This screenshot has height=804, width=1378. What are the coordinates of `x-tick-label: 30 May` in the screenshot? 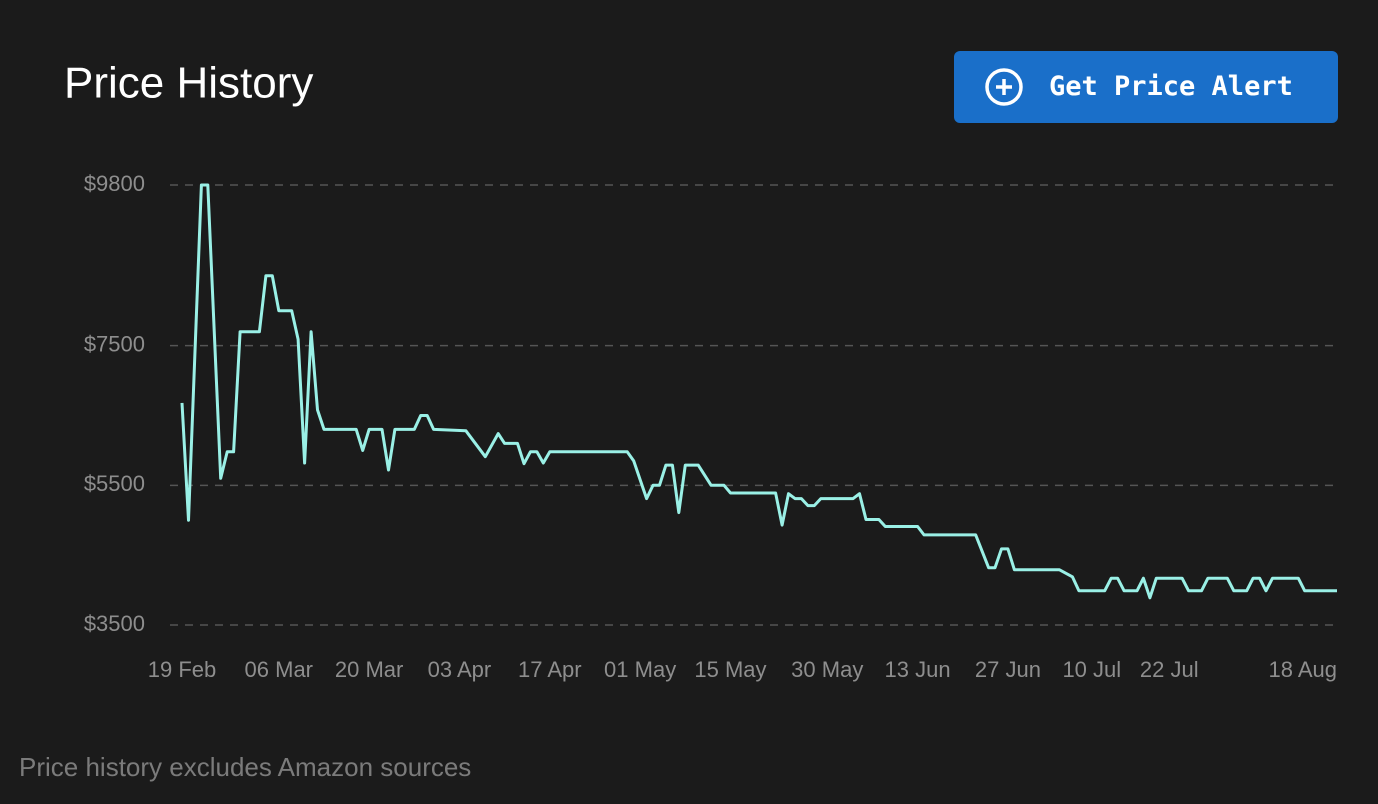 It's located at (827, 669).